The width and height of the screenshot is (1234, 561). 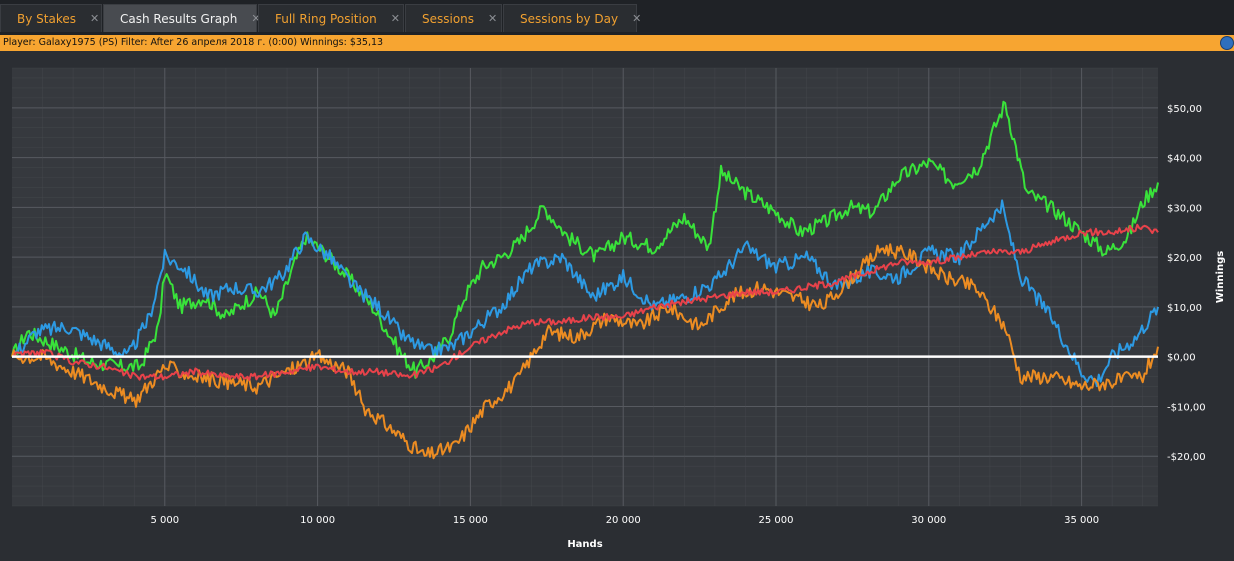 What do you see at coordinates (164, 520) in the screenshot?
I see `x-tick-label: 5 000` at bounding box center [164, 520].